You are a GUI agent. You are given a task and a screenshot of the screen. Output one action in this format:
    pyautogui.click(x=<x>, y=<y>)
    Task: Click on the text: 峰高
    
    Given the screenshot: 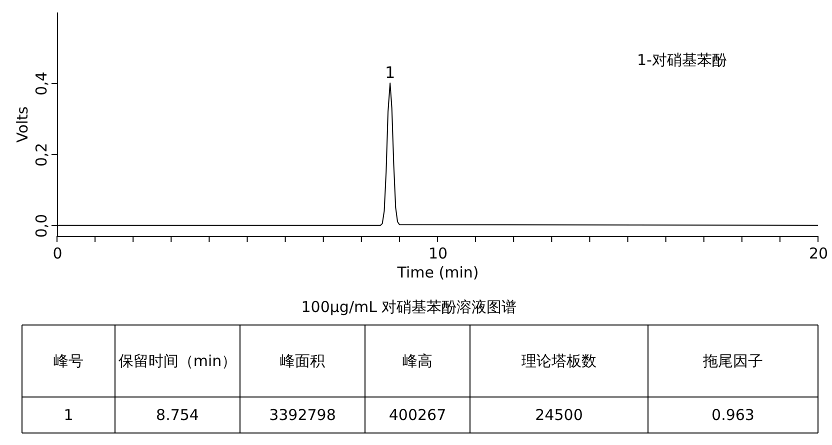 What is the action you would take?
    pyautogui.click(x=417, y=361)
    